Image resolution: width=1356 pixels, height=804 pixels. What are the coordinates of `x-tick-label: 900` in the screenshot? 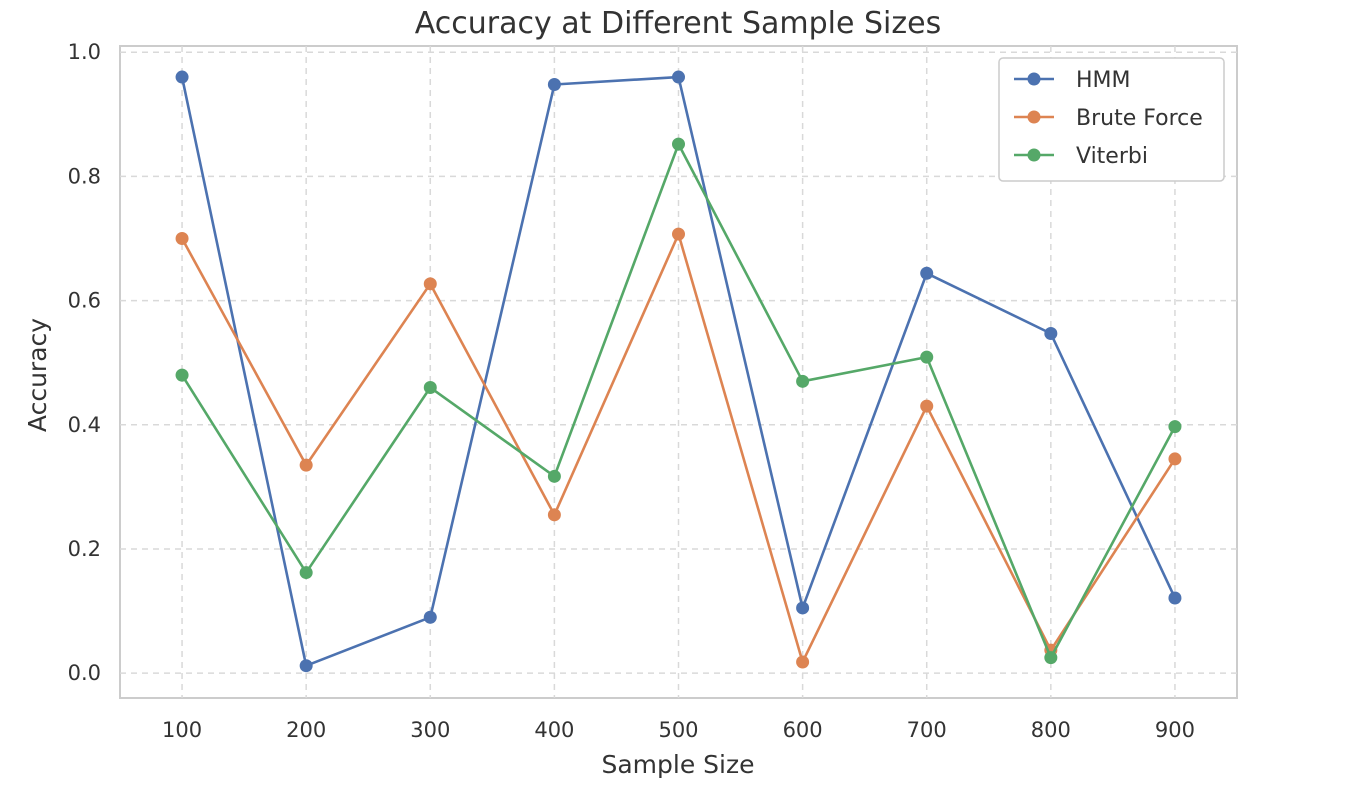 It's located at (1175, 730).